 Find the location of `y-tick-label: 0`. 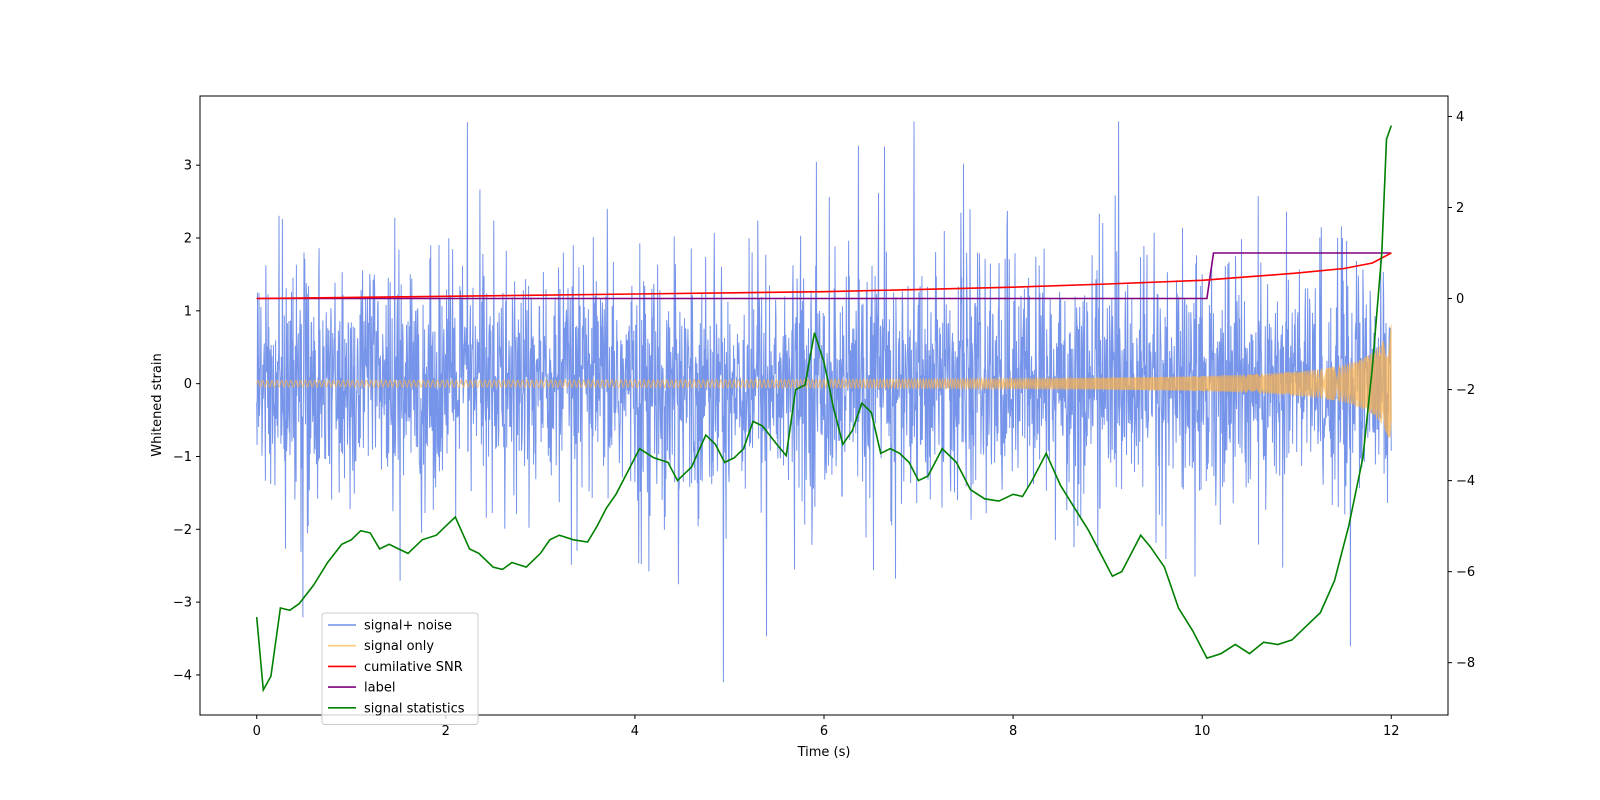

y-tick-label: 0 is located at coordinates (188, 384).